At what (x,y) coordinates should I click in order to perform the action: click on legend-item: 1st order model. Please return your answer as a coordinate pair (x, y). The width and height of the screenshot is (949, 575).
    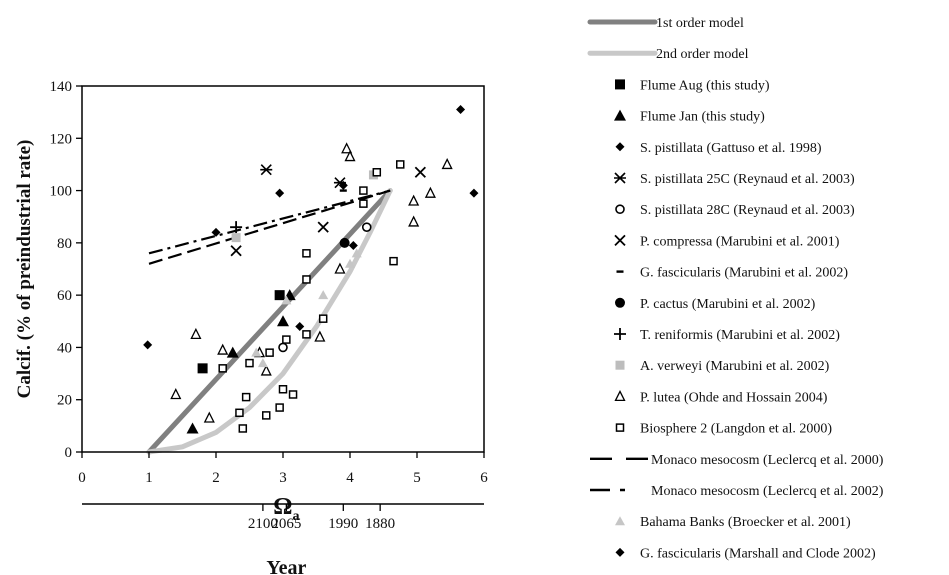
    Looking at the image, I should click on (665, 23).